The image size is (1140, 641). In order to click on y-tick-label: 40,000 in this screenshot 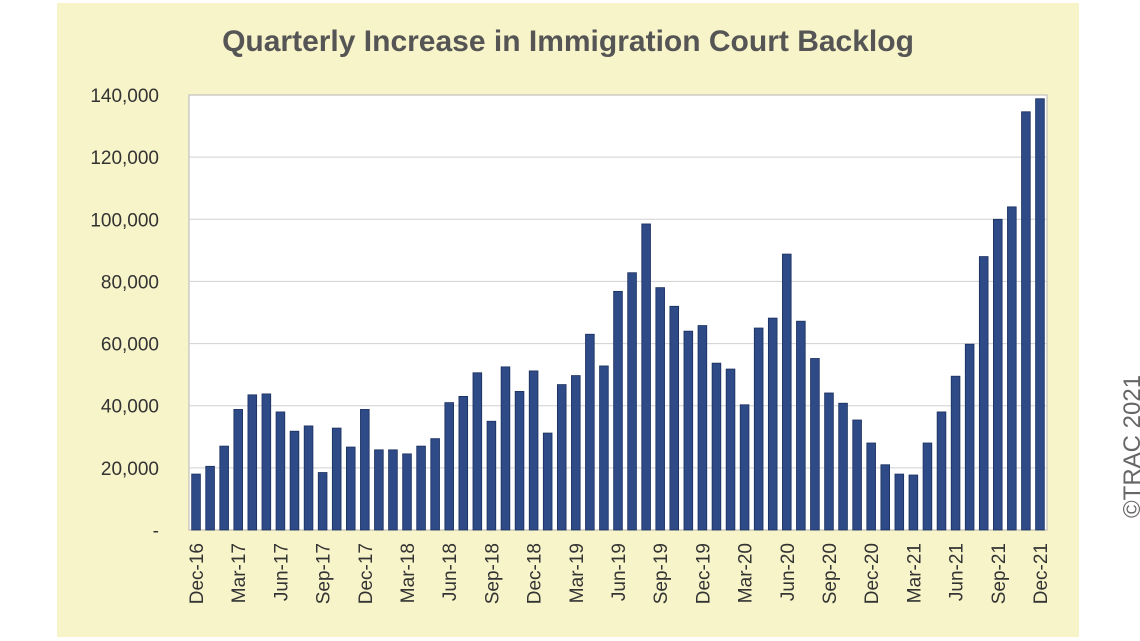, I will do `click(130, 407)`.